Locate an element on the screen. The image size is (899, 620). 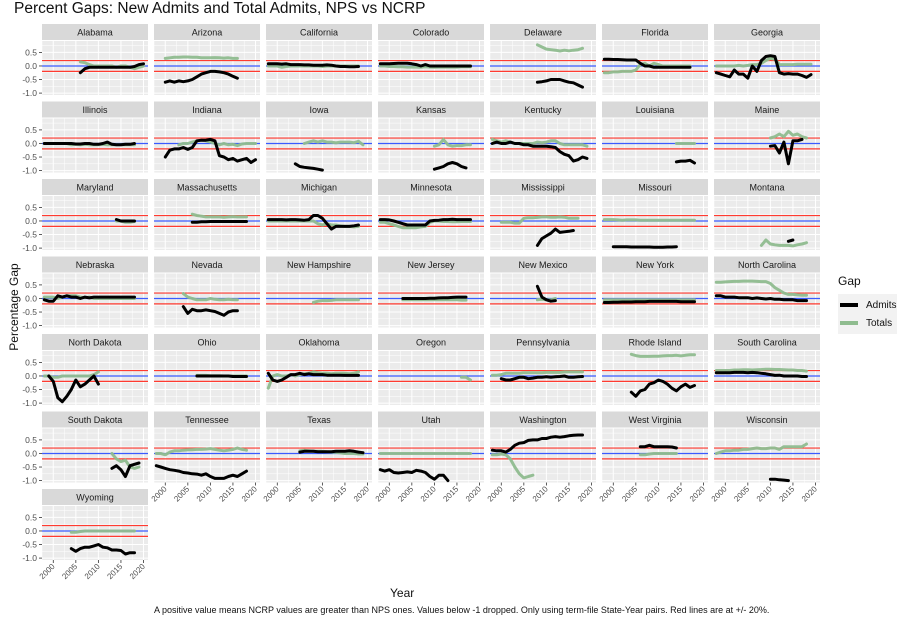
facet-label: Wyoming is located at coordinates (94, 498).